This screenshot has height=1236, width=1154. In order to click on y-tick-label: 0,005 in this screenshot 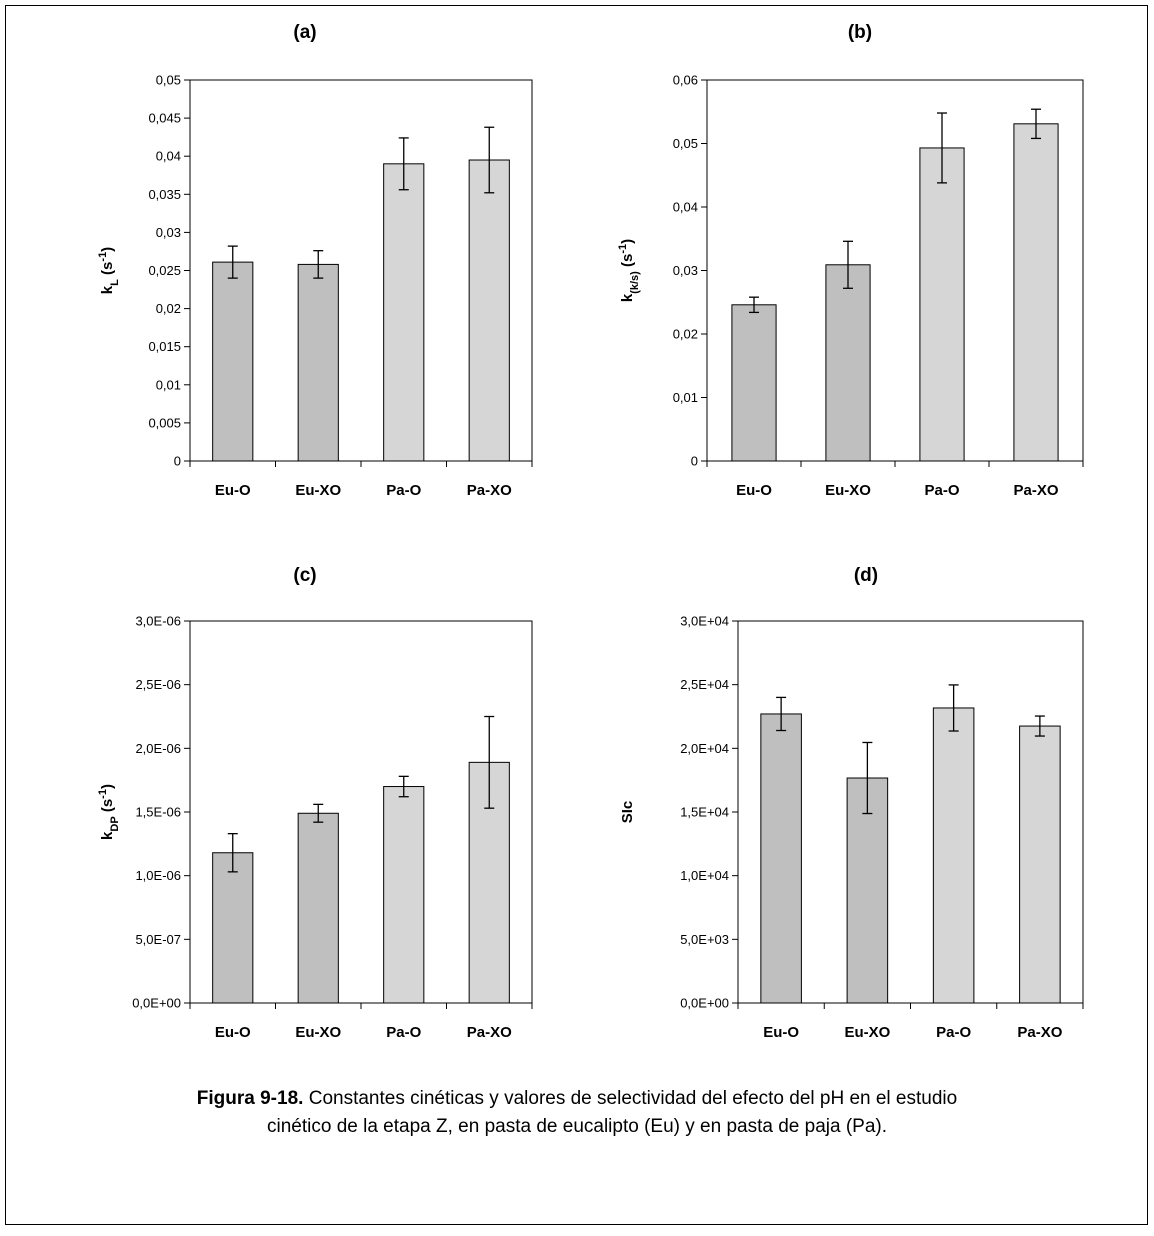, I will do `click(164, 422)`.